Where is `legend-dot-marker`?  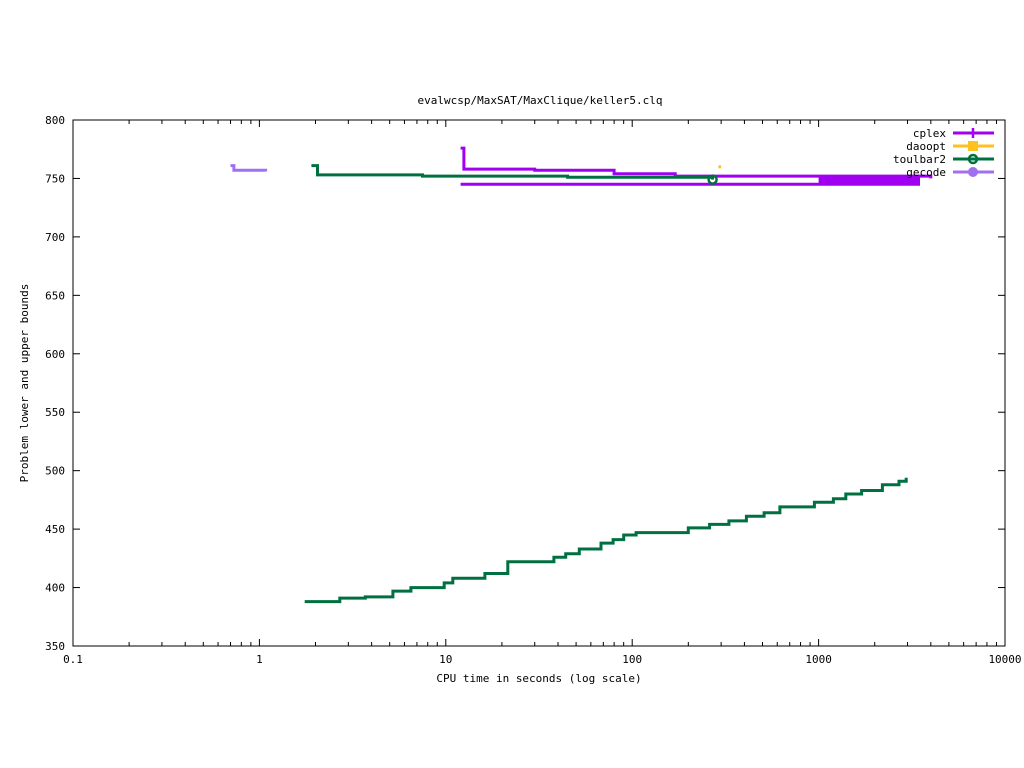
legend-dot-marker is located at coordinates (973, 172).